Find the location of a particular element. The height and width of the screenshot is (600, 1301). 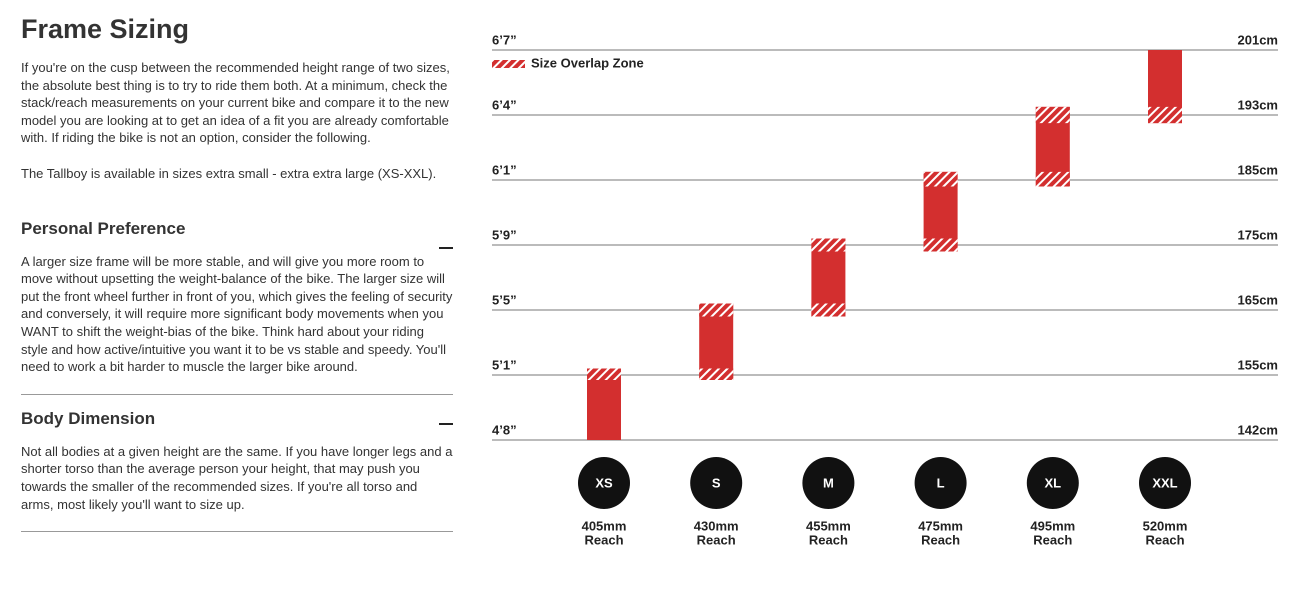

size-range-bar is located at coordinates (604, 404).